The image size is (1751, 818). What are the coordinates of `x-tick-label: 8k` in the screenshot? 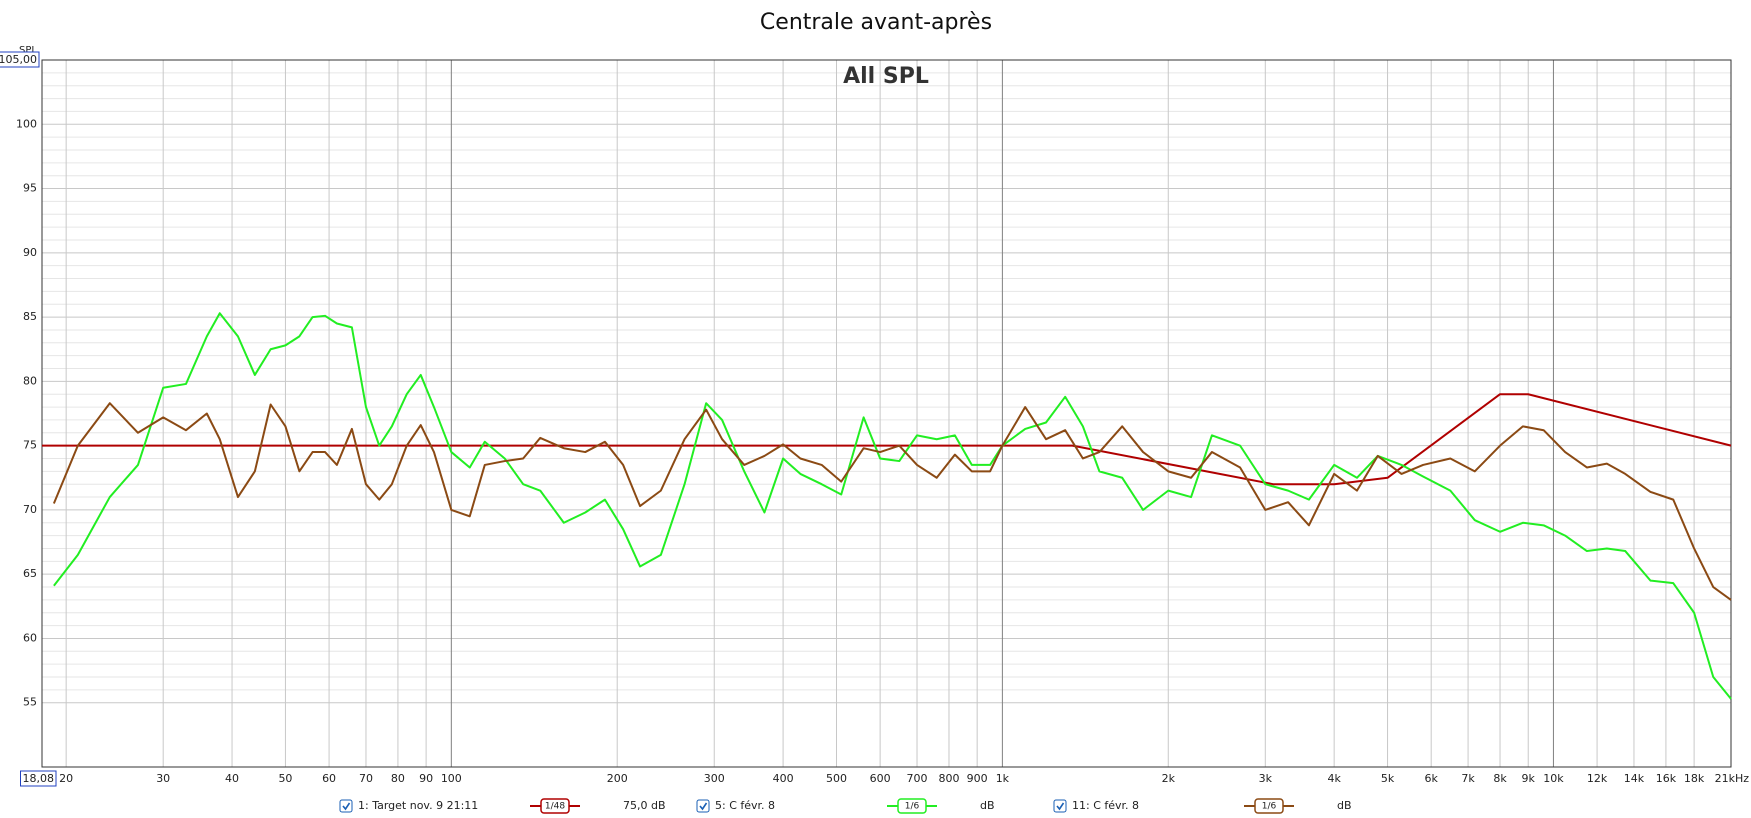 It's located at (1500, 778).